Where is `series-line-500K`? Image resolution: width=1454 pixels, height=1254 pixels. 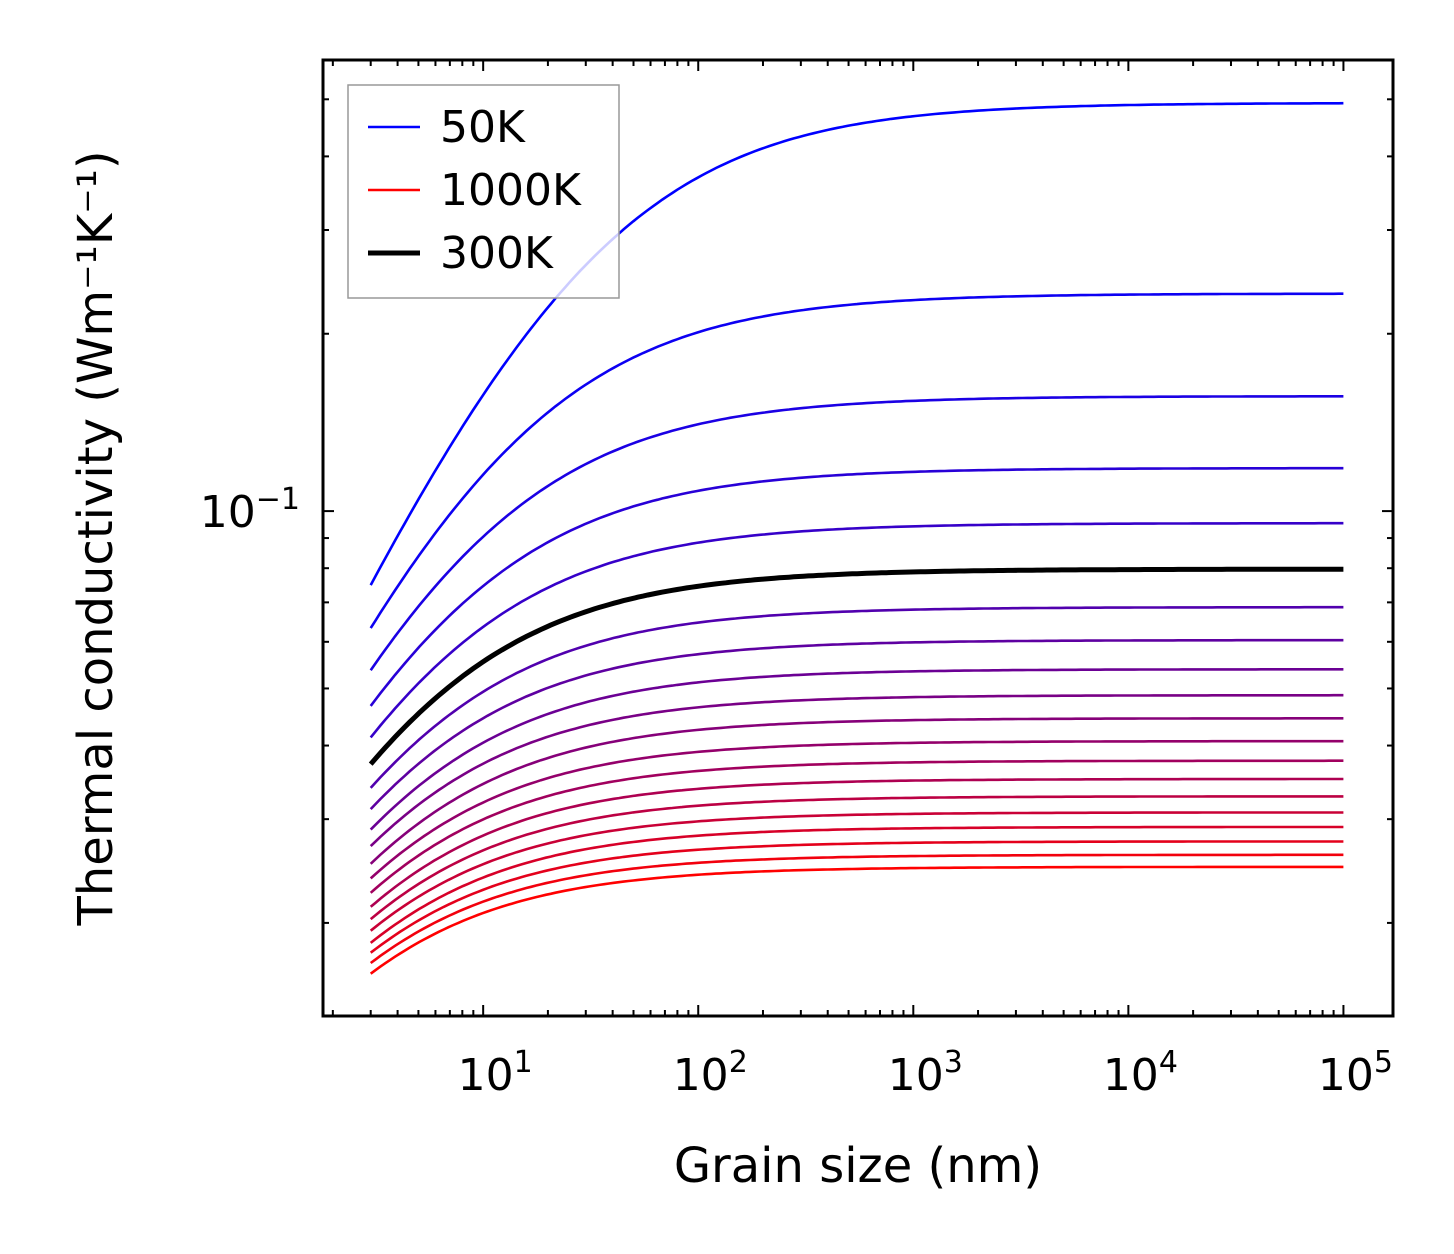 series-line-500K is located at coordinates (856, 770).